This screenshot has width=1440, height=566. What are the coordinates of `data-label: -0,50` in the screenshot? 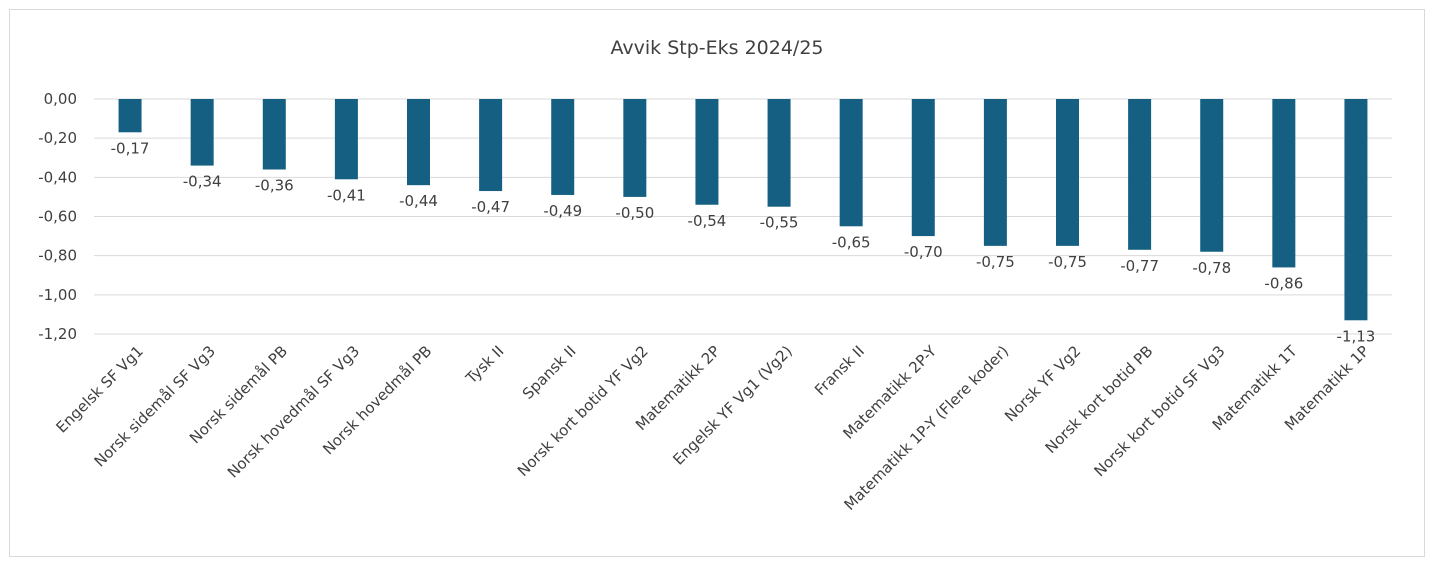 It's located at (634, 213).